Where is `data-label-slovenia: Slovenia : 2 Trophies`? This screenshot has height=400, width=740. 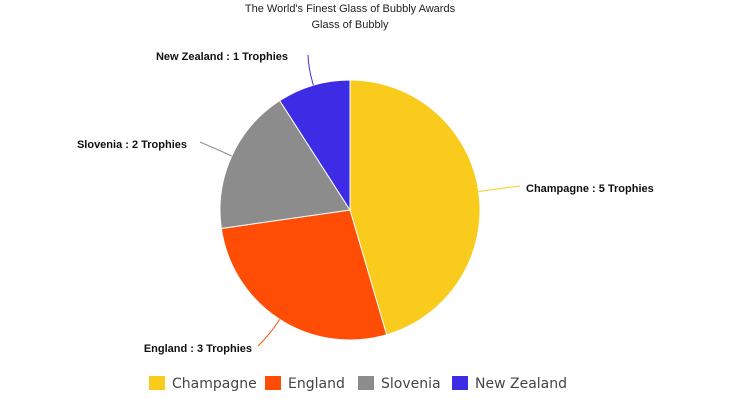
data-label-slovenia: Slovenia : 2 Trophies is located at coordinates (132, 145).